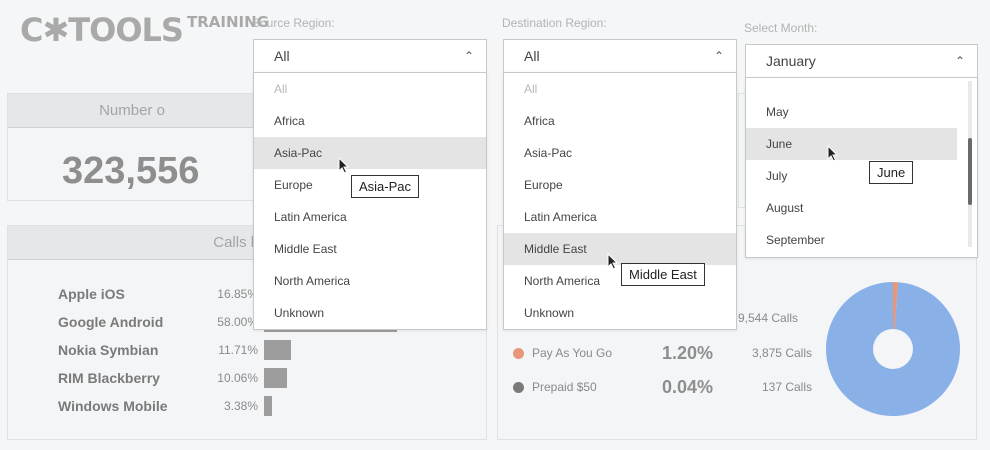 The image size is (990, 450). I want to click on plan-calls: 137 Calls, so click(786, 387).